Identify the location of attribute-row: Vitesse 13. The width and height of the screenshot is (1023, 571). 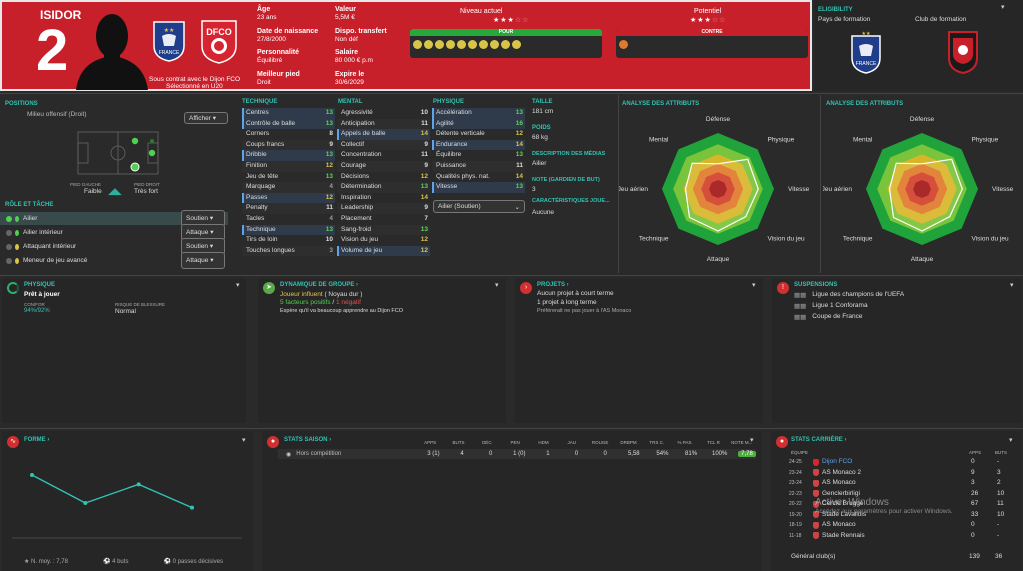
(478, 187).